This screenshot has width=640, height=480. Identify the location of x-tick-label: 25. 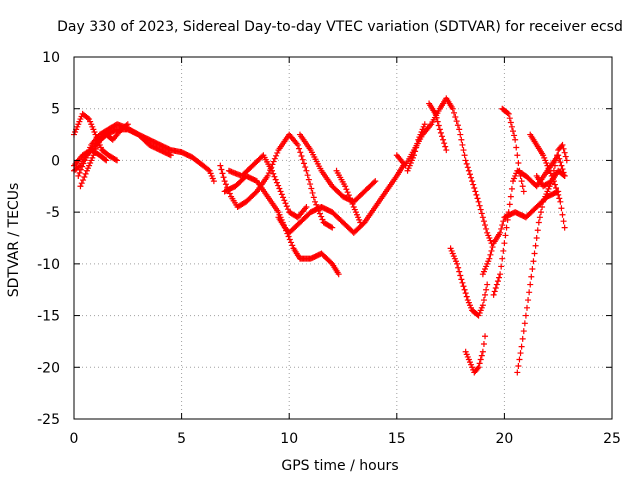
(612, 439).